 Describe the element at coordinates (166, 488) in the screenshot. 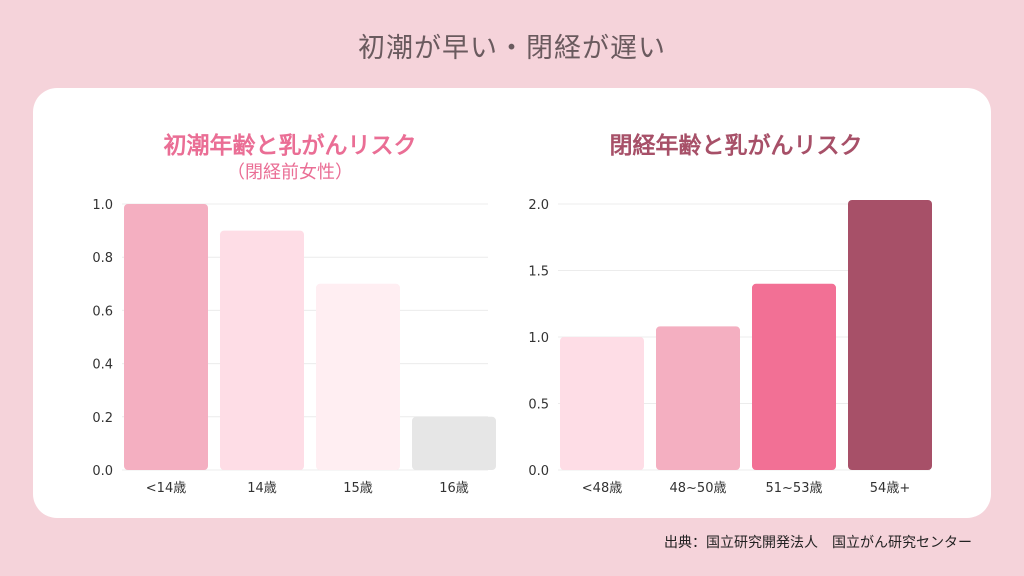

I see `x-category-label: <14歳` at that location.